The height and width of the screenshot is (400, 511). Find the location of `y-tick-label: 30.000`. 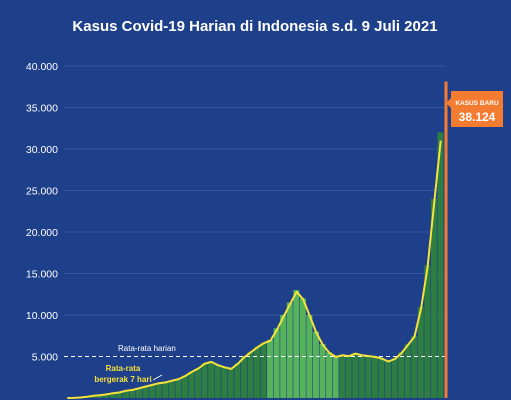

y-tick-label: 30.000 is located at coordinates (42, 150).